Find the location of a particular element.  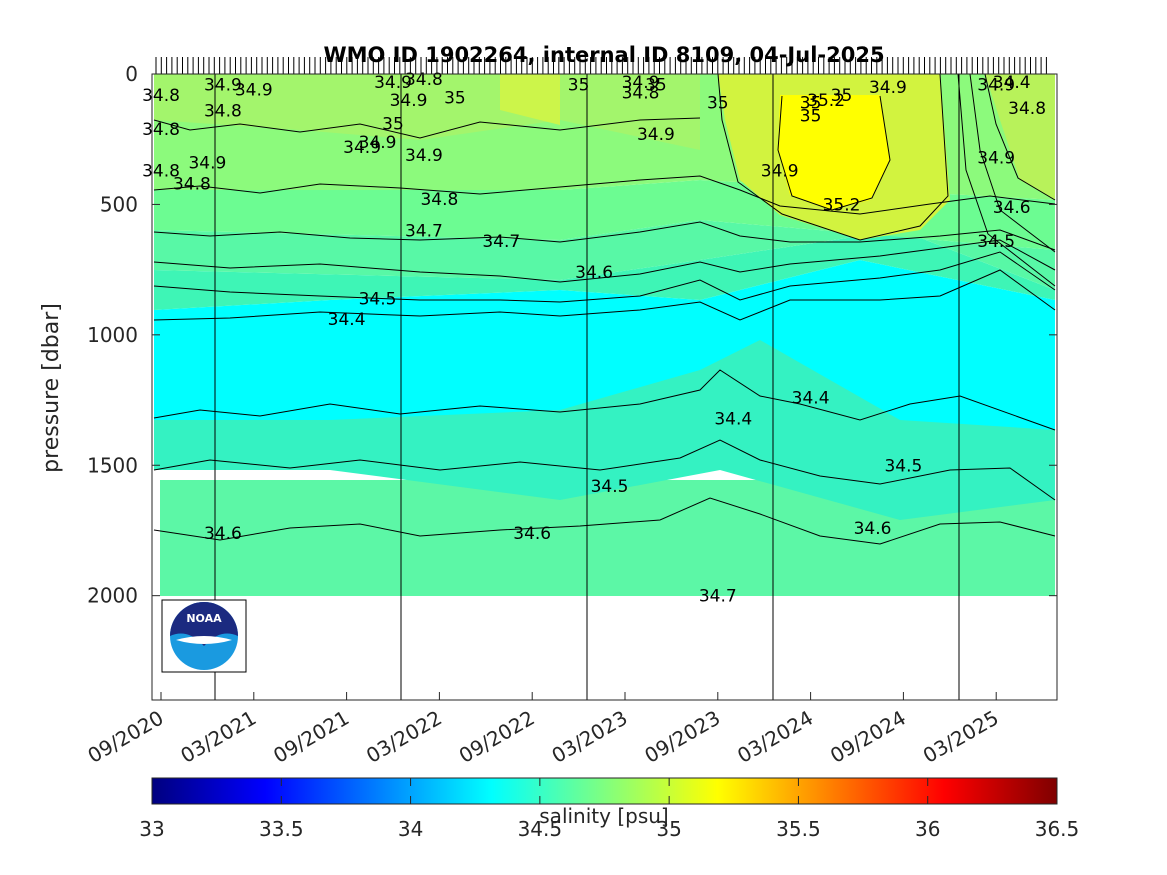

band-east-high is located at coordinates (1020, 137).